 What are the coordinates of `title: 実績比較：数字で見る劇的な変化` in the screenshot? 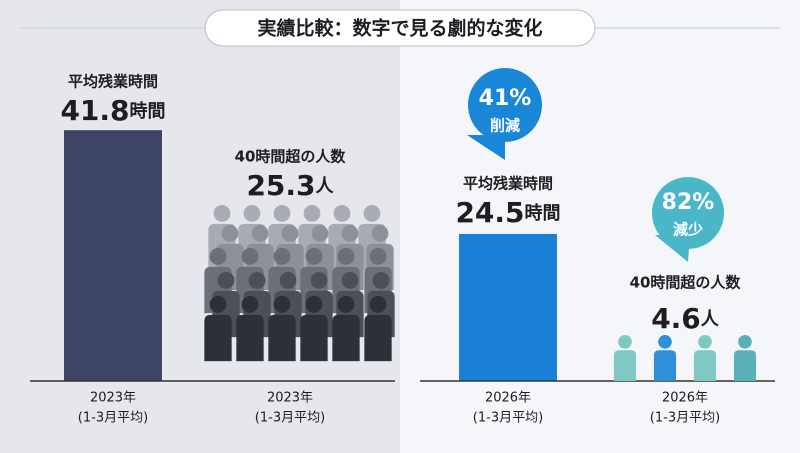 It's located at (399, 28).